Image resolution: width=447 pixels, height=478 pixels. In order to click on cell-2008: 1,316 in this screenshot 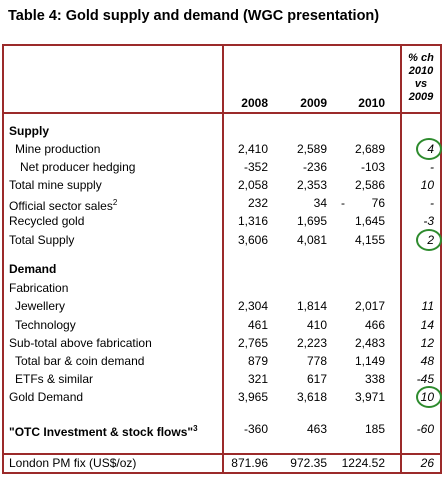, I will do `click(252, 221)`.